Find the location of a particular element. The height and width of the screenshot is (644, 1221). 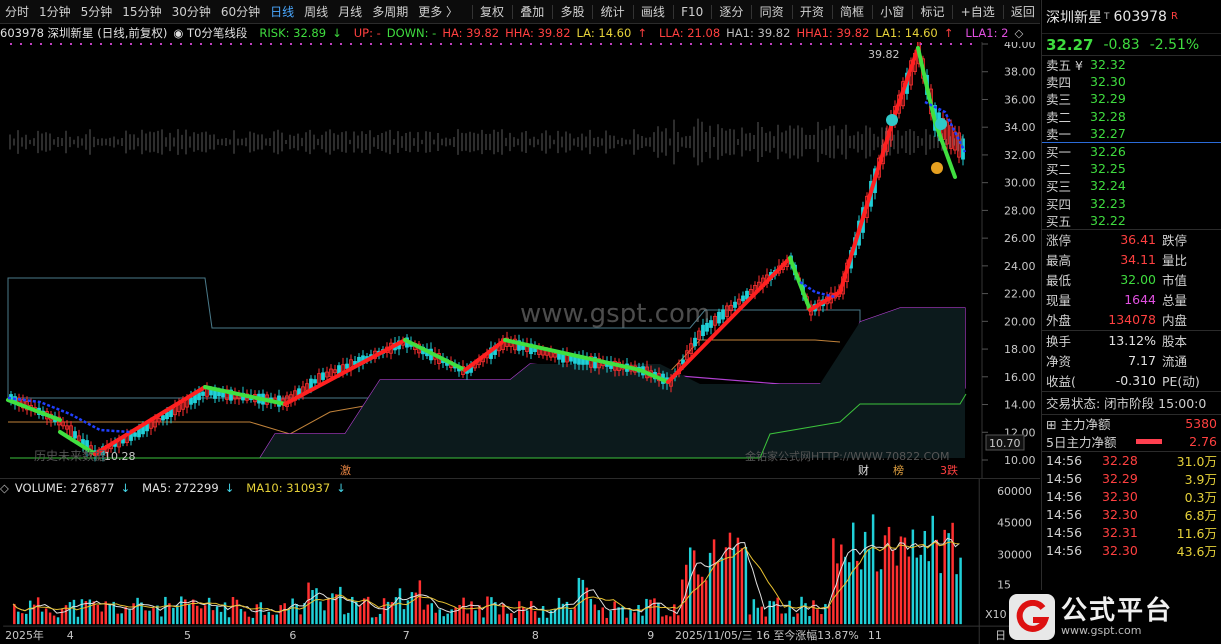

ha-value: HA: 39.82 is located at coordinates (471, 33).